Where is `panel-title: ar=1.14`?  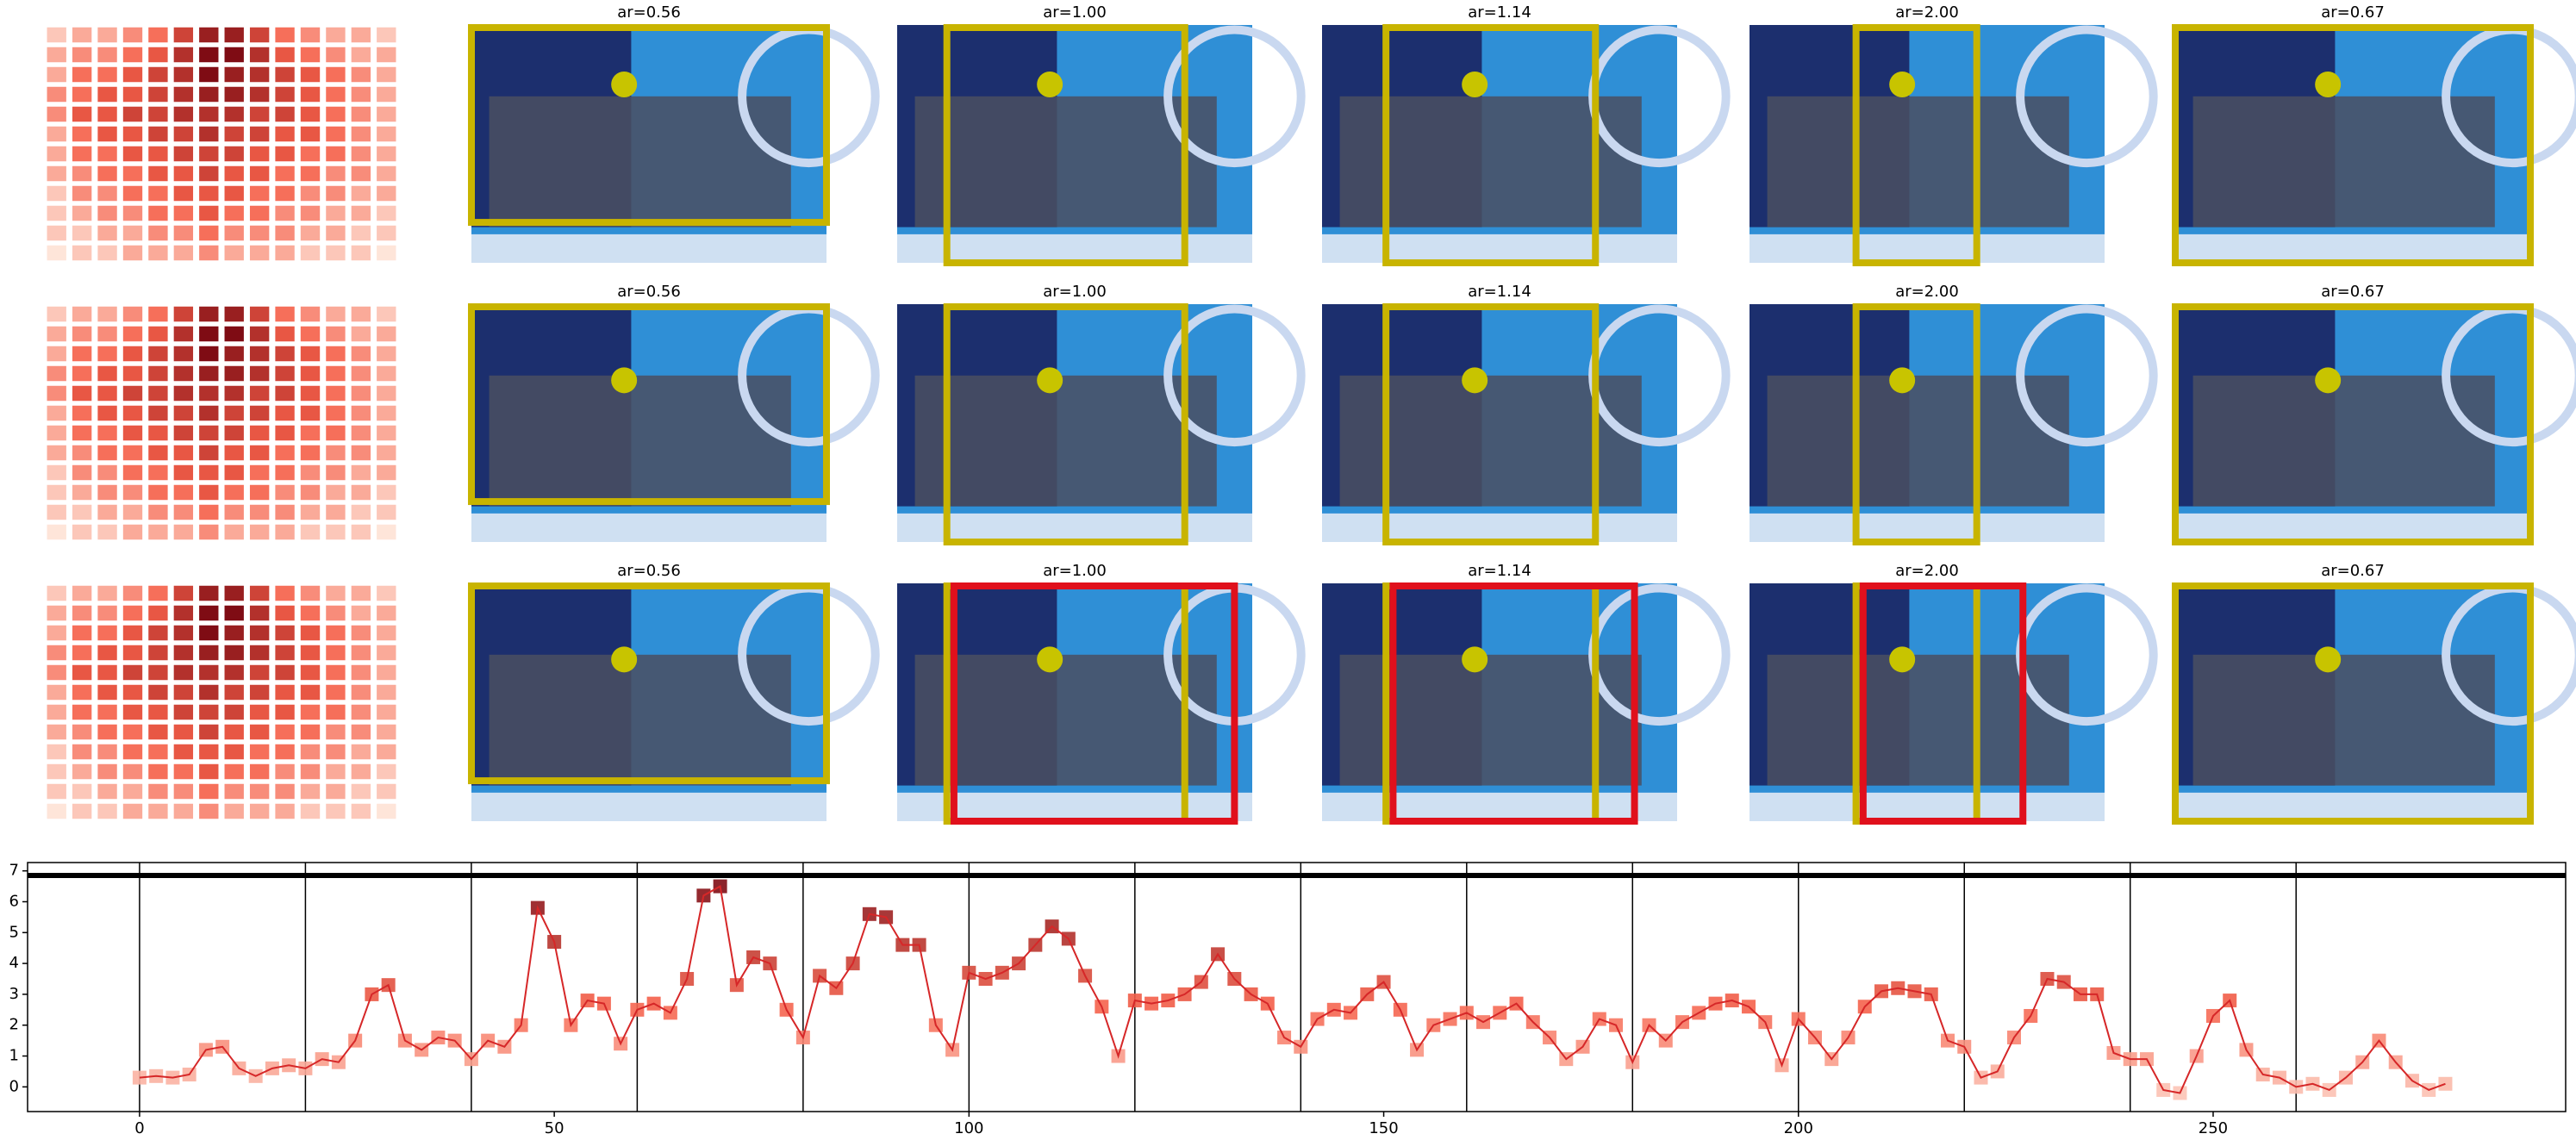
panel-title: ar=1.14 is located at coordinates (1499, 12).